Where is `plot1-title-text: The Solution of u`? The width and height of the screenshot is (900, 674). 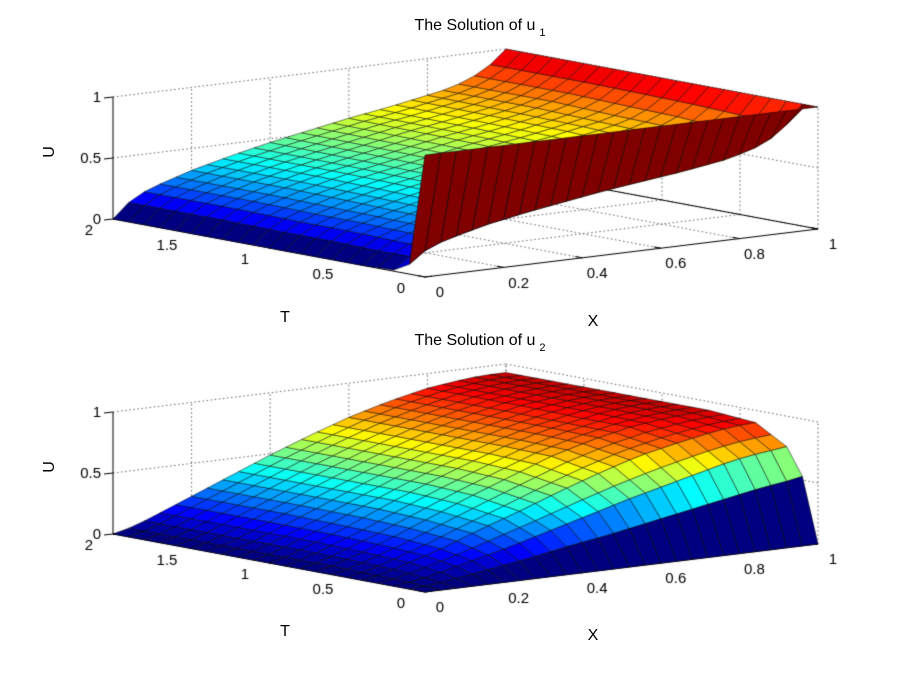
plot1-title-text: The Solution of u is located at coordinates (475, 25).